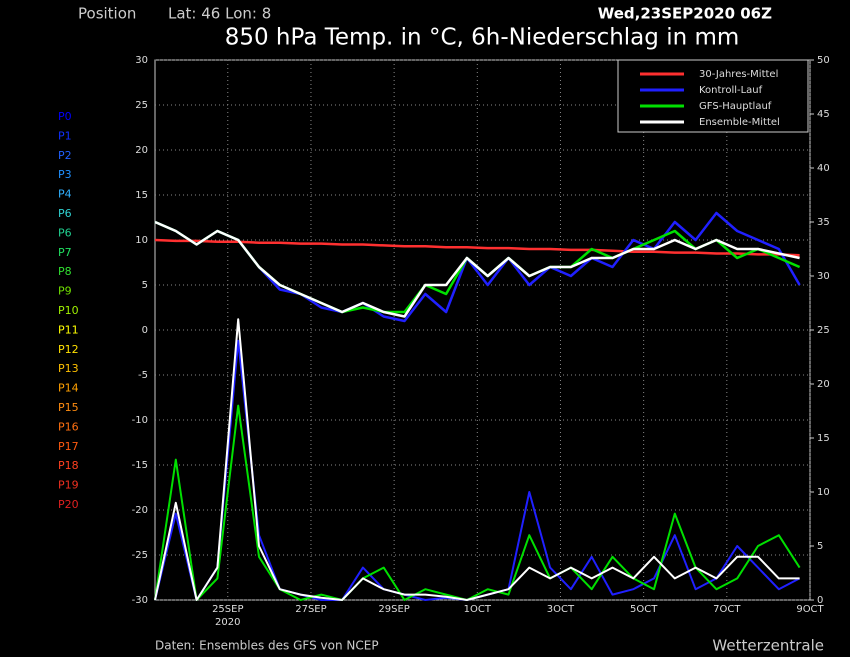 Image resolution: width=850 pixels, height=657 pixels. What do you see at coordinates (68, 504) in the screenshot?
I see `member-label: P20` at bounding box center [68, 504].